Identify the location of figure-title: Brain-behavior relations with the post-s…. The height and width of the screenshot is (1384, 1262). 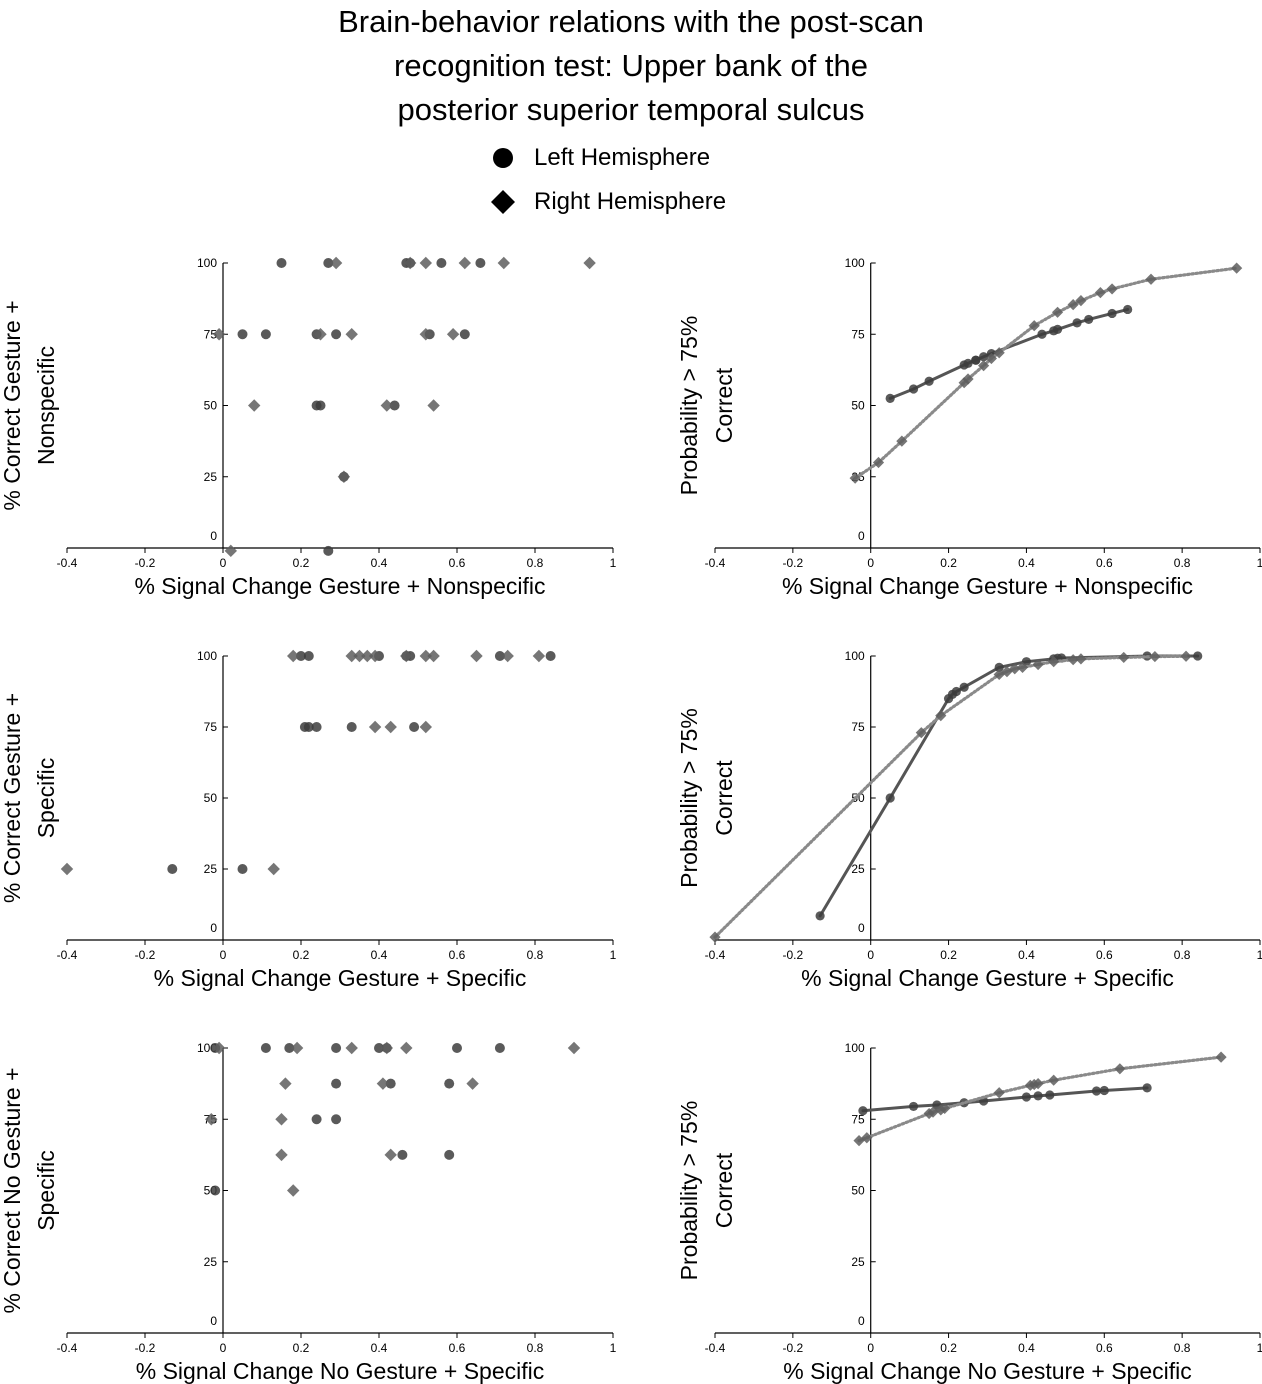
(631, 66).